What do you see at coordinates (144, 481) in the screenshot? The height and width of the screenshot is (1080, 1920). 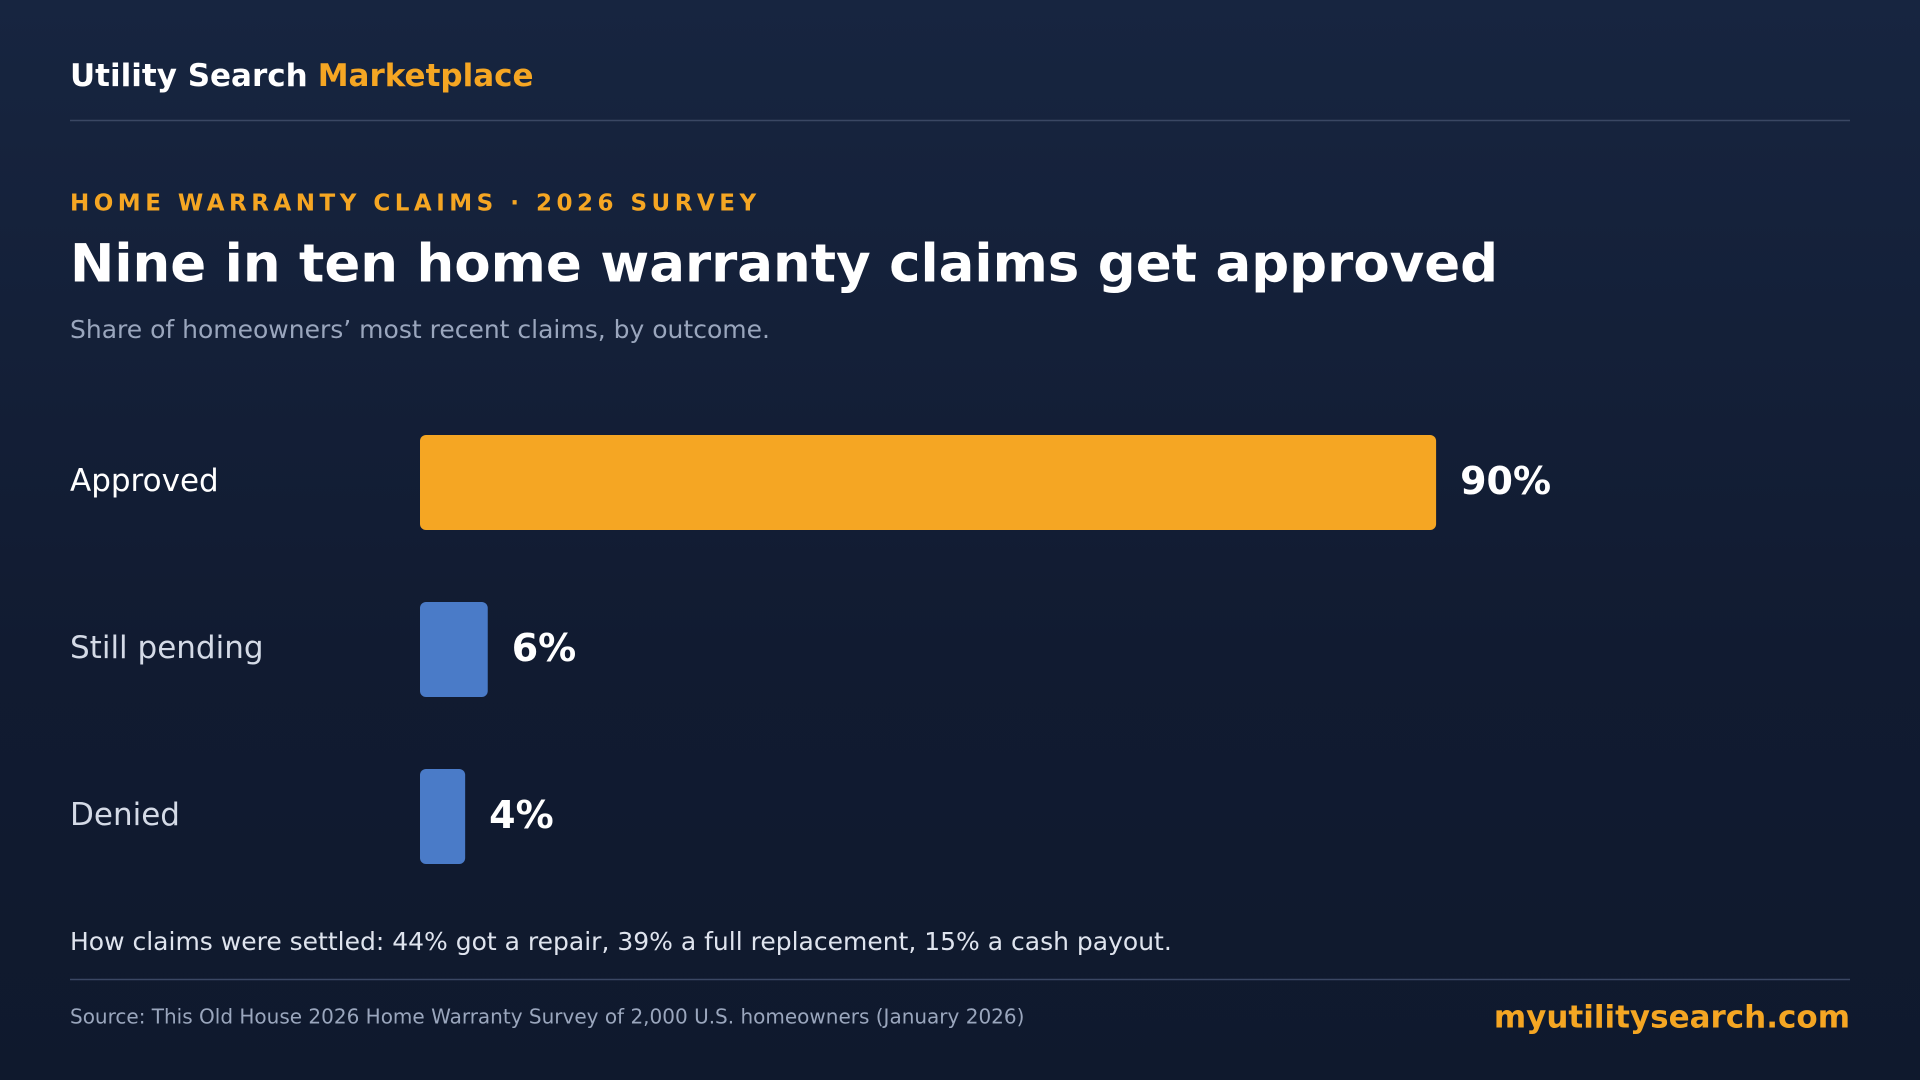 I see `category-label: Approved` at bounding box center [144, 481].